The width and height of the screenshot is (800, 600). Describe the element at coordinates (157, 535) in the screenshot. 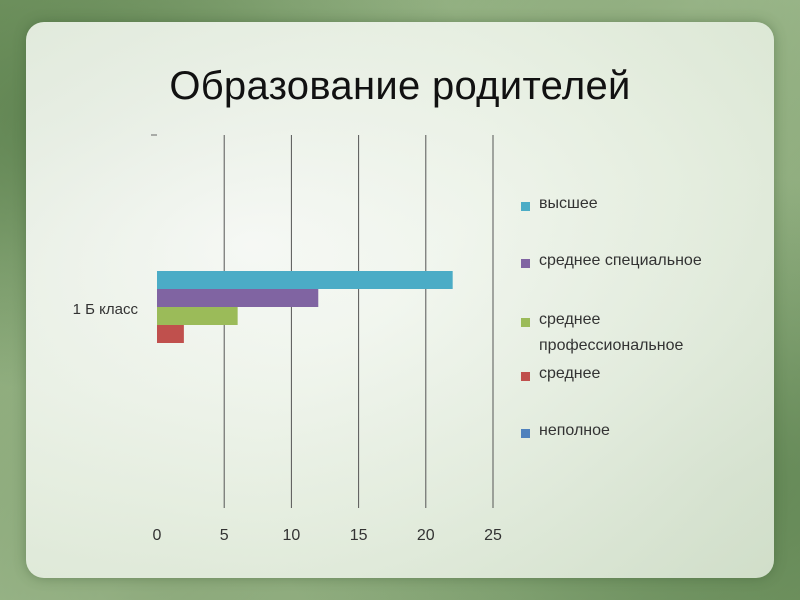

I see `x-tick-label-0: 0` at that location.